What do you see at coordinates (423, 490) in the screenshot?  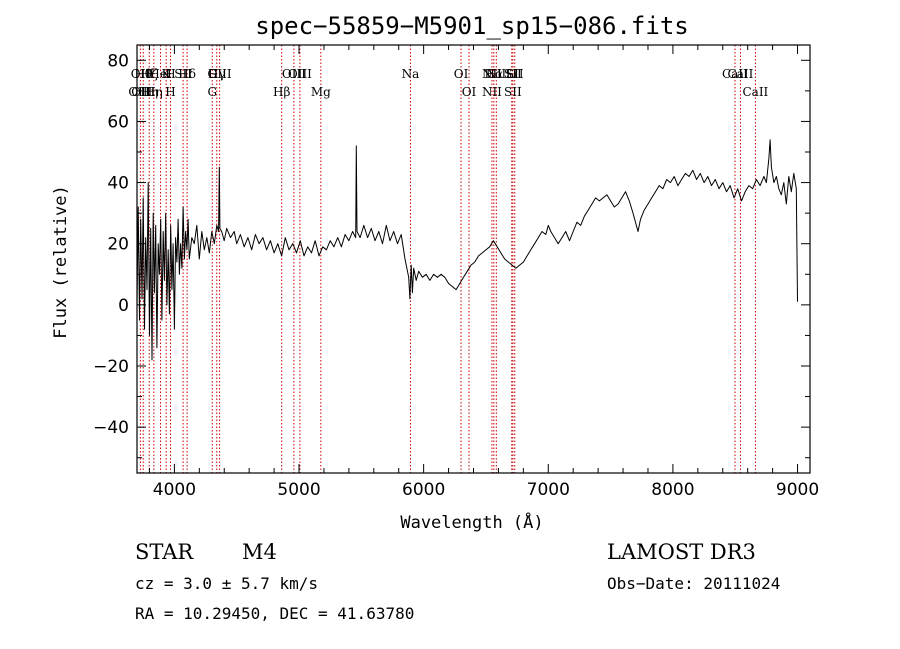 I see `x-tick-label: 6000` at bounding box center [423, 490].